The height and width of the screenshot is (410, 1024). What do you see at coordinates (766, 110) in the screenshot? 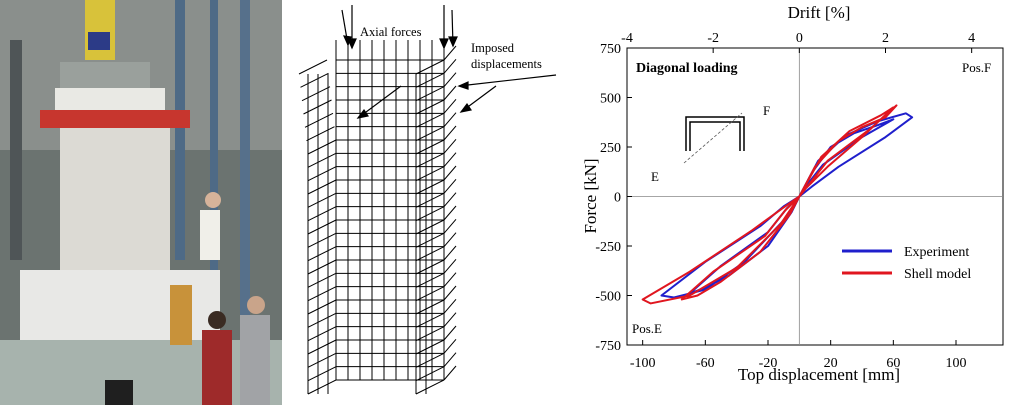
I see `inset-label-f: F` at bounding box center [766, 110].